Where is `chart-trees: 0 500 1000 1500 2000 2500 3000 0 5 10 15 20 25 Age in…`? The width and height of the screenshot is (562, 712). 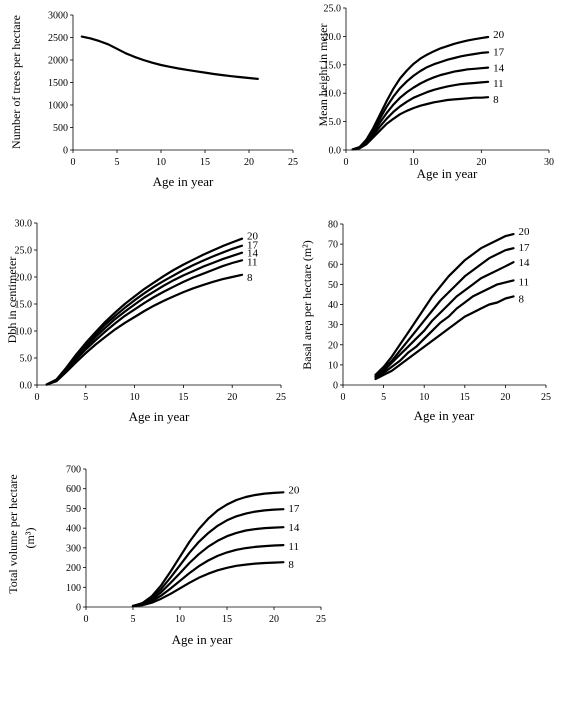
chart-trees: 0 500 1000 1500 2000 2500 3000 0 5 10 15 20 25 Age in… is located at coordinates (153, 100).